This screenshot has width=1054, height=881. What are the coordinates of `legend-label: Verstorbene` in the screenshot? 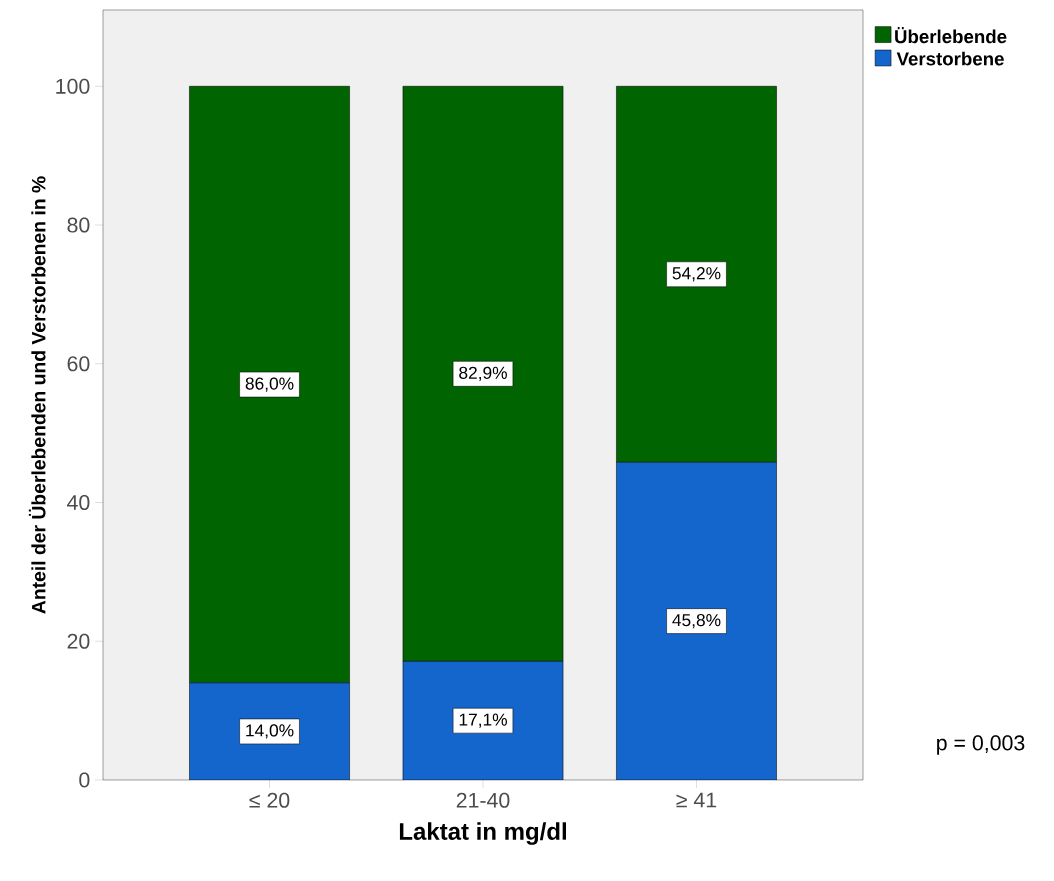 It's located at (950, 58).